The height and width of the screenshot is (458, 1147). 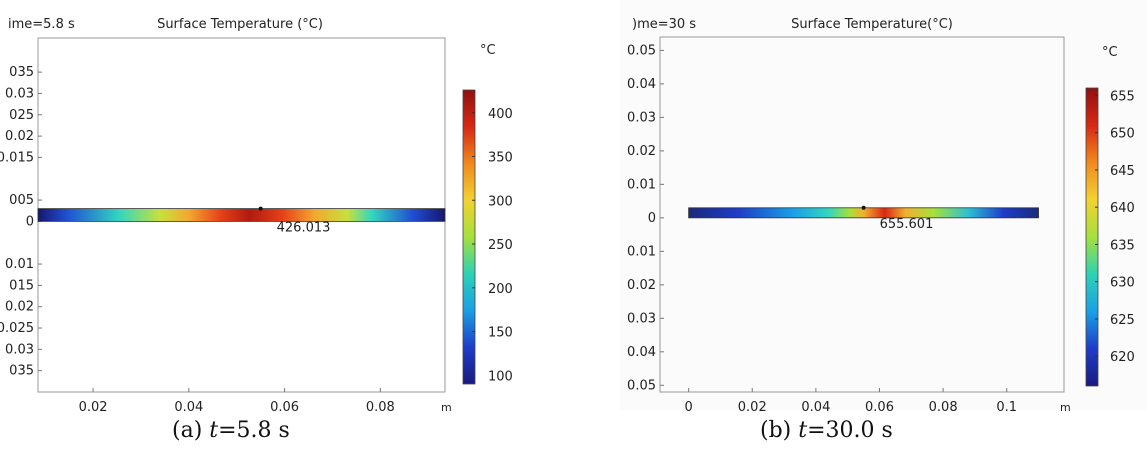 What do you see at coordinates (1122, 245) in the screenshot?
I see `colorbar-tick-label-b: 635` at bounding box center [1122, 245].